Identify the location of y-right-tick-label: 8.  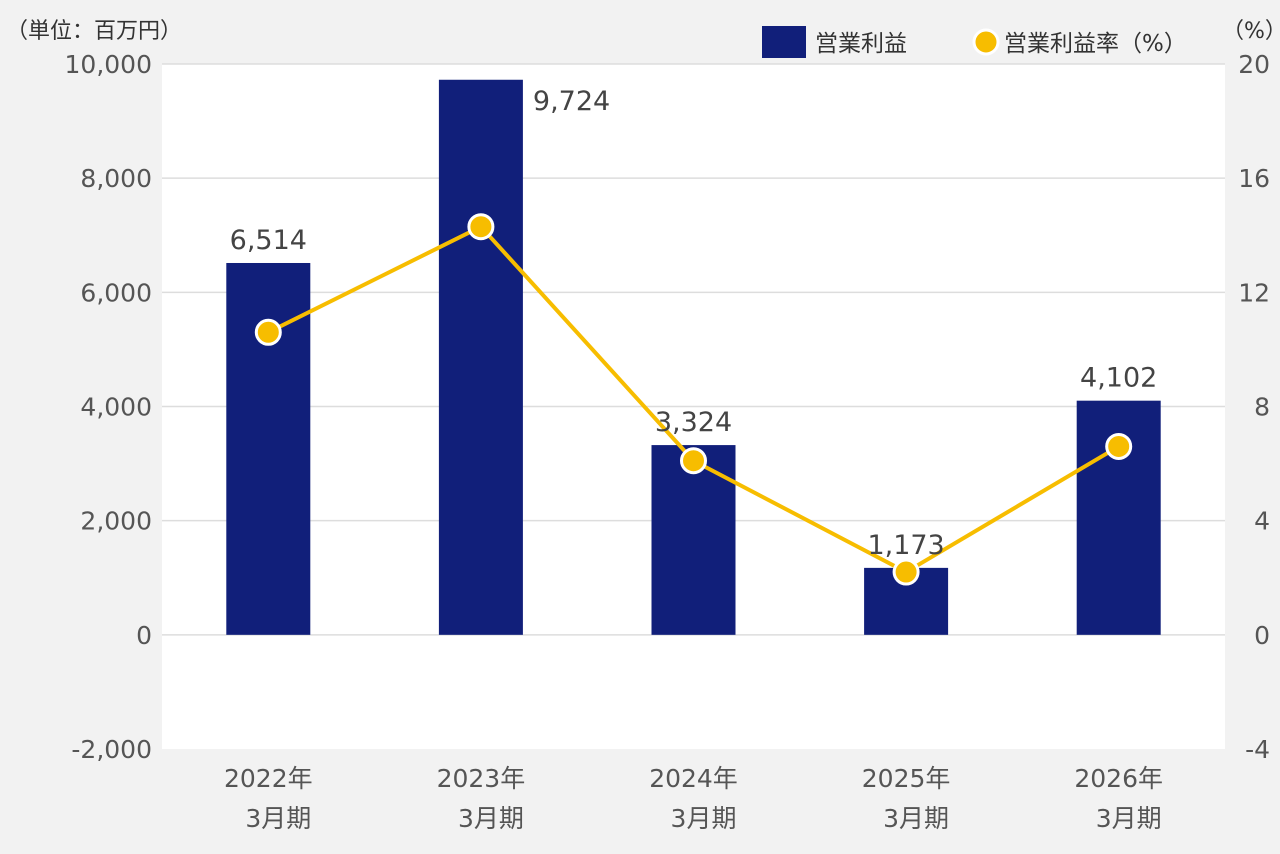
(1262, 407).